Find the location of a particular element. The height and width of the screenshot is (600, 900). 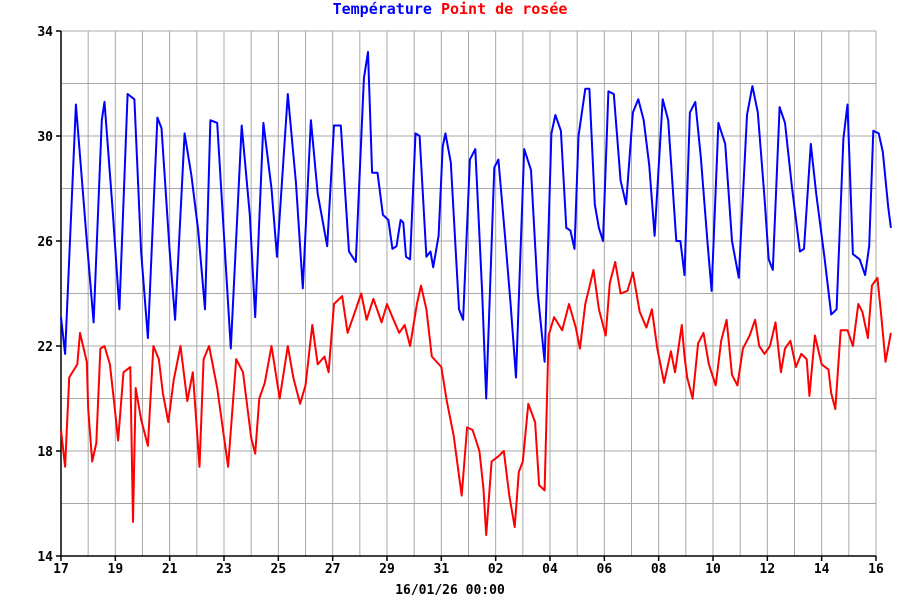

x-tick-label: 02 is located at coordinates (496, 569).